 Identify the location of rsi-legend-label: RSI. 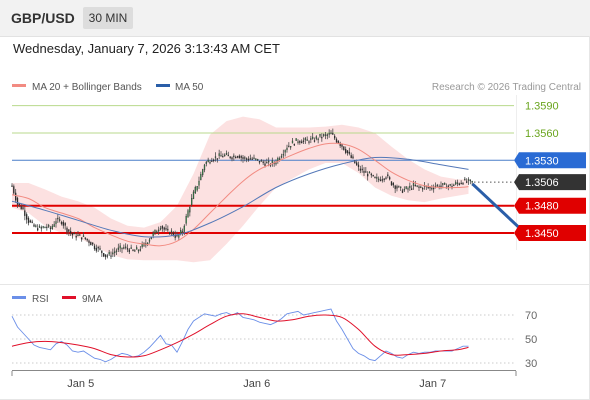
(40, 299).